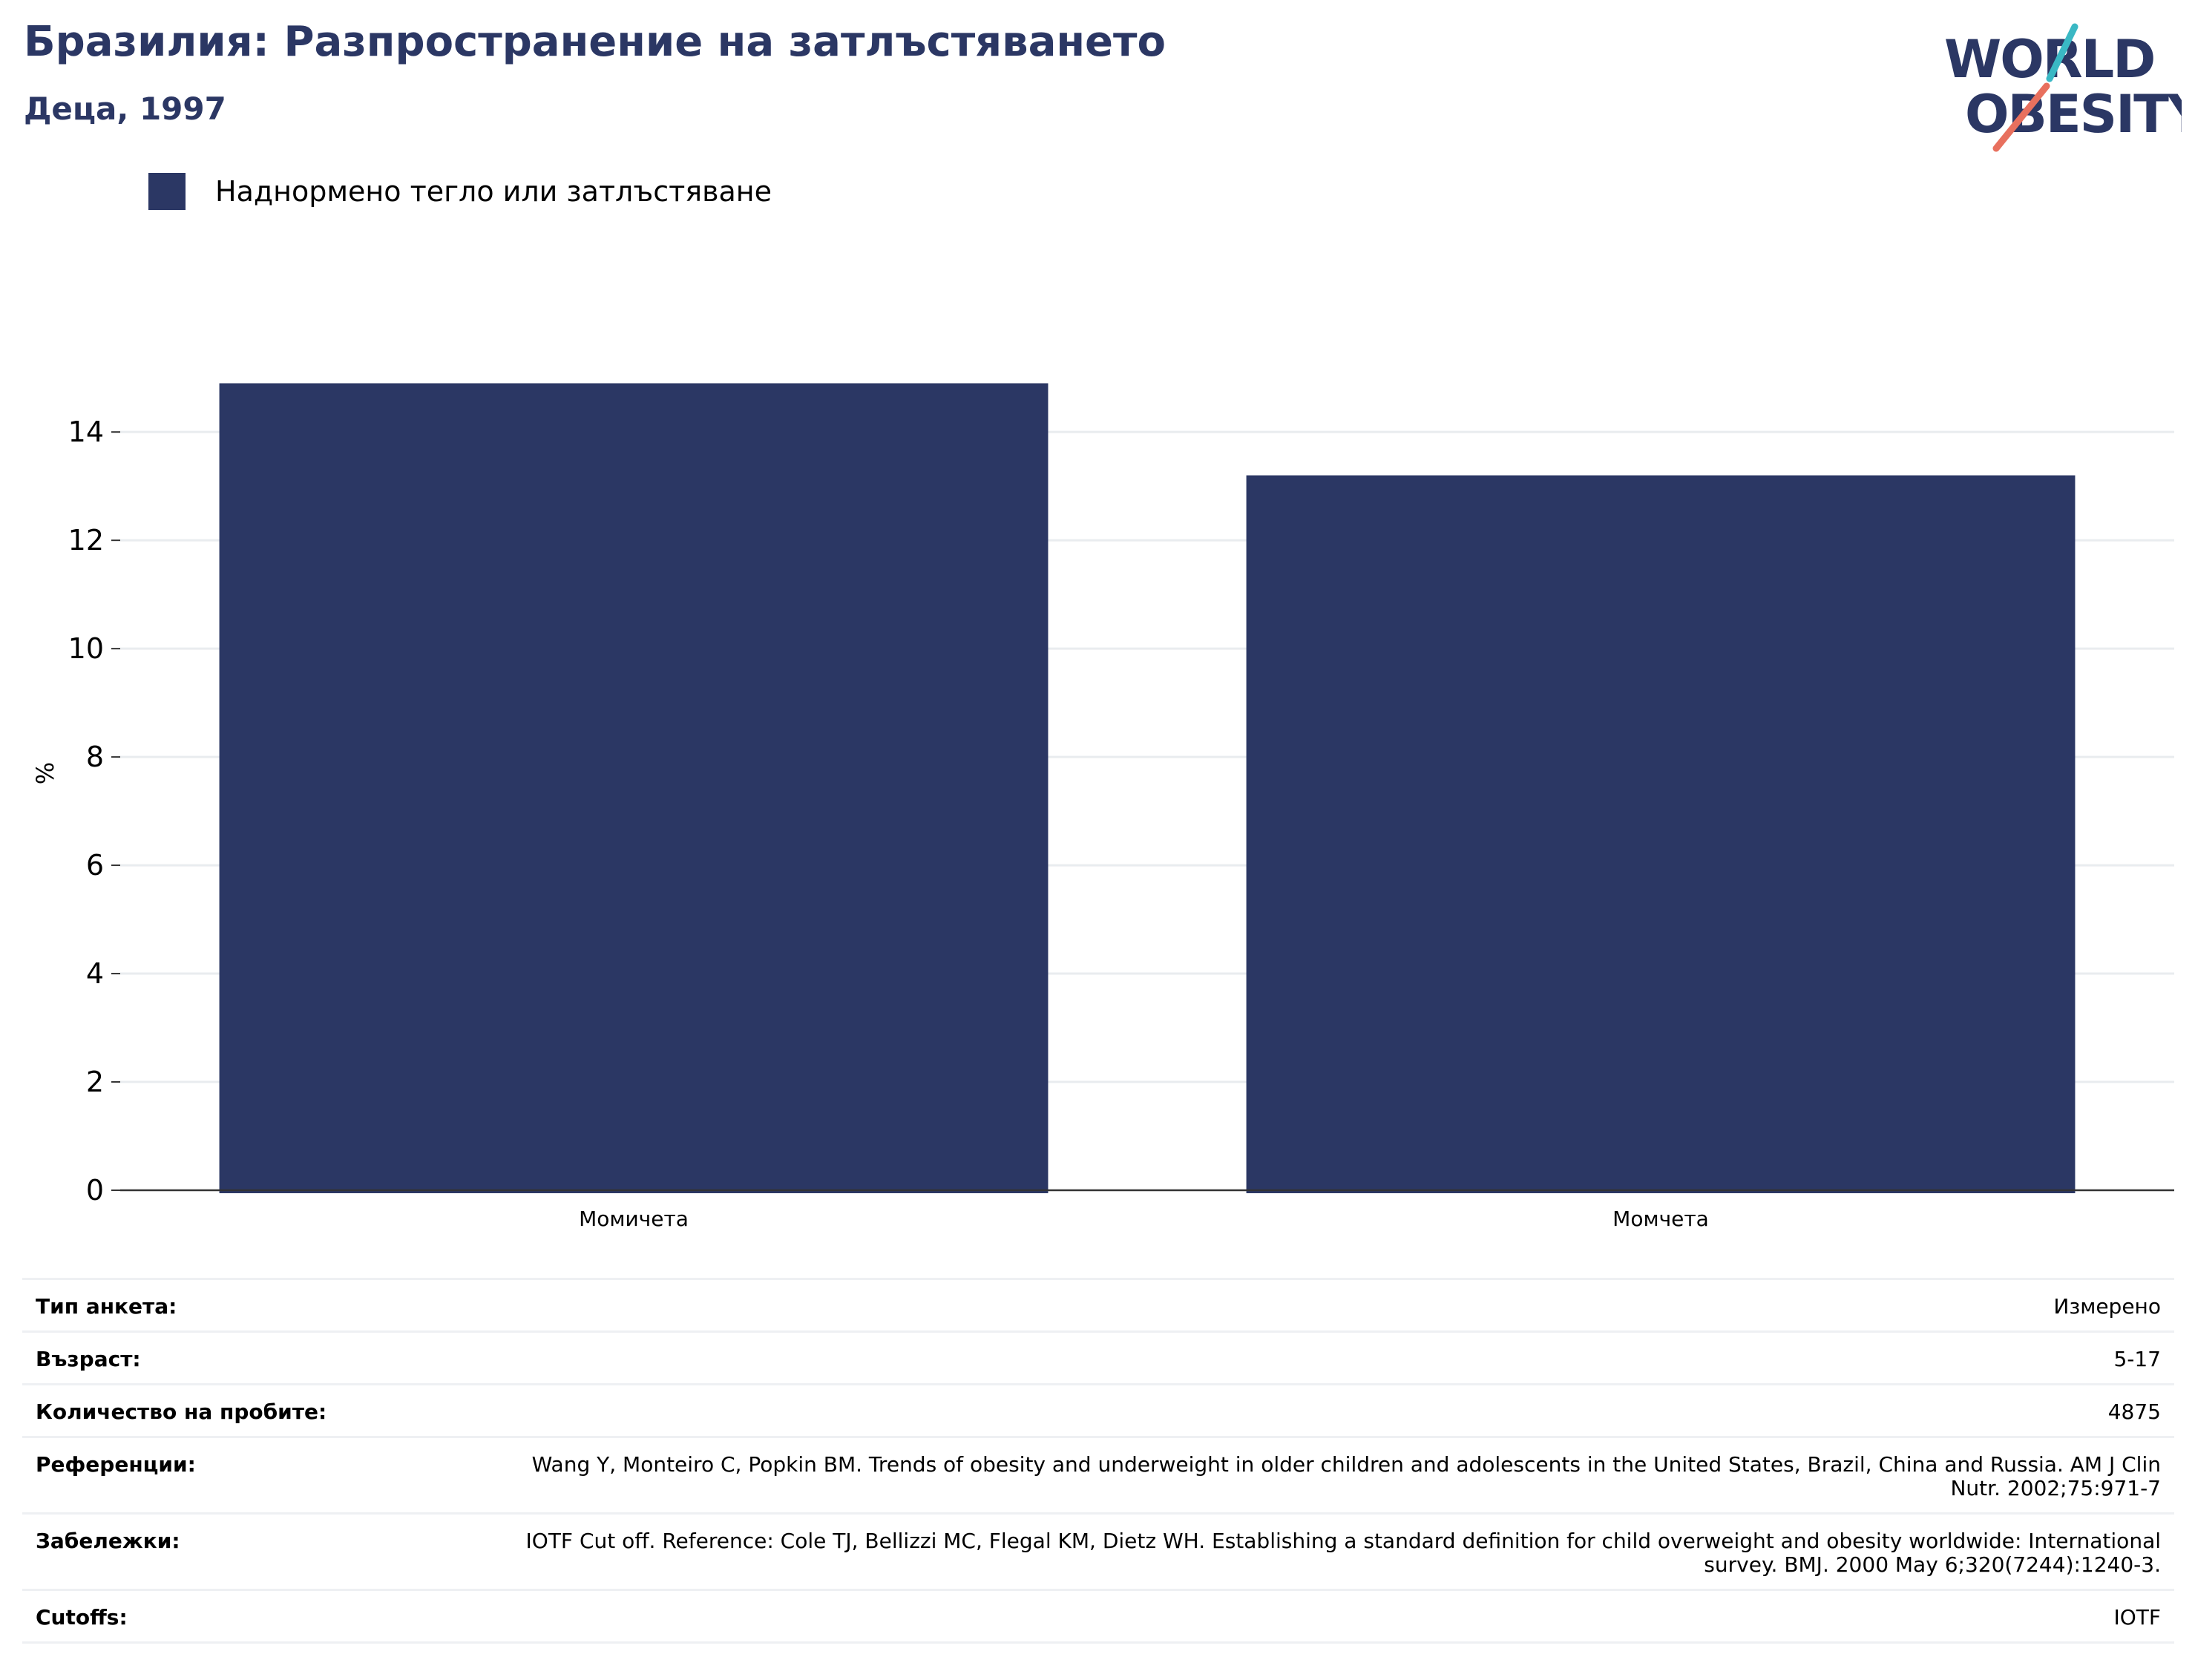 This screenshot has height=1680, width=2195. What do you see at coordinates (95, 866) in the screenshot?
I see `y-tick-label: 6` at bounding box center [95, 866].